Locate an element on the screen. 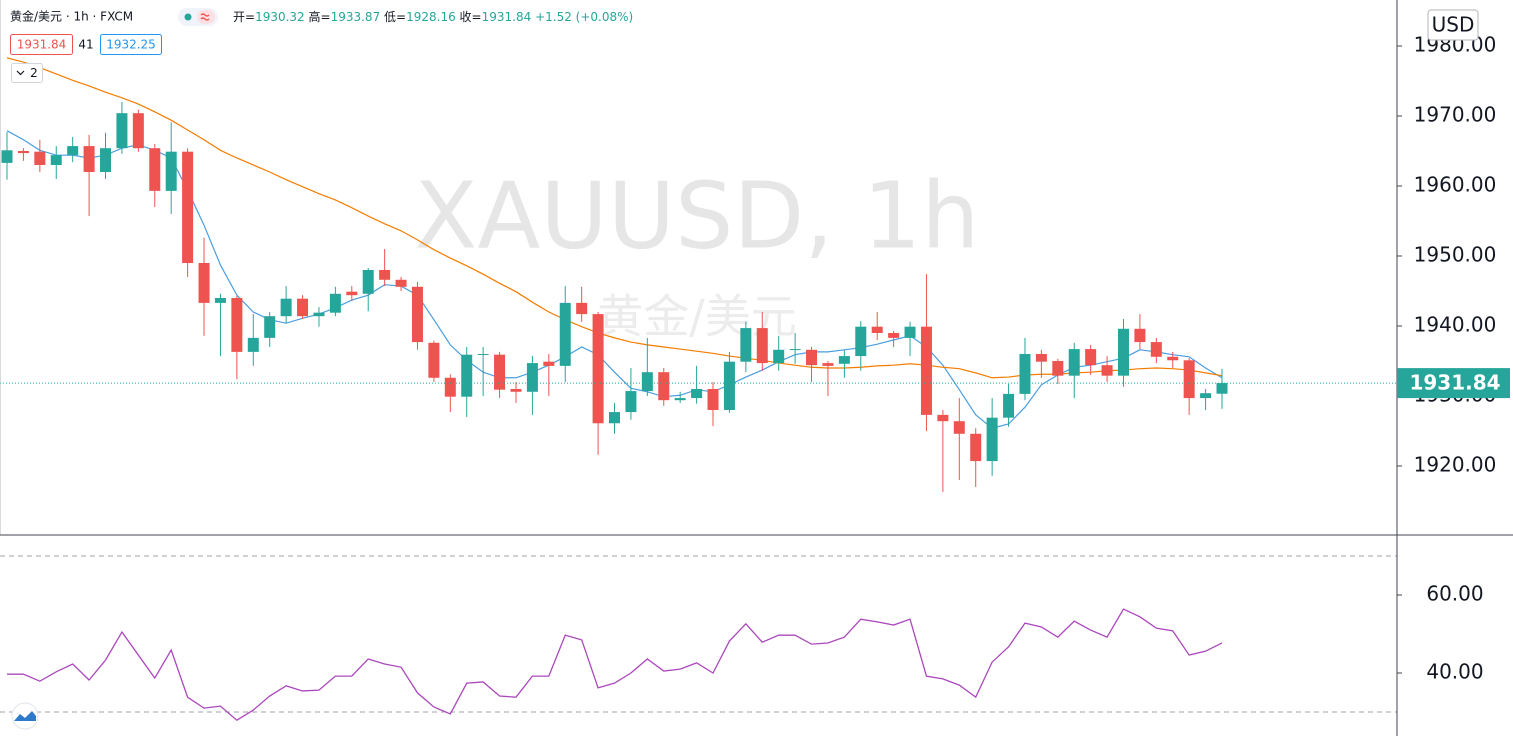 This screenshot has height=736, width=1513. market-open-dot is located at coordinates (188, 17).